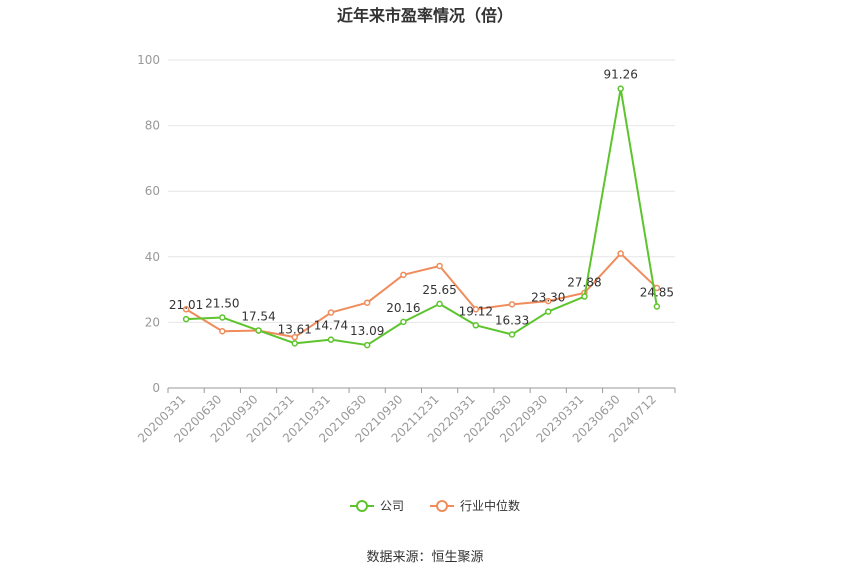 This screenshot has width=850, height=575. What do you see at coordinates (435, 505) in the screenshot?
I see `legend: 公司 行业中位数` at bounding box center [435, 505].